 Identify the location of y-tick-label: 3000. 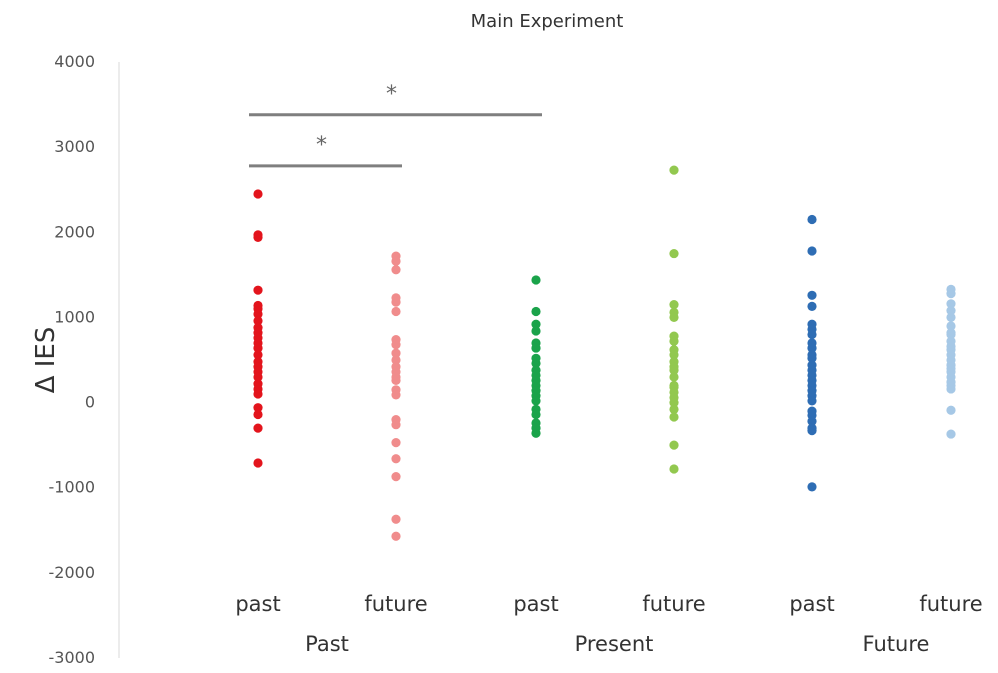
(74, 146).